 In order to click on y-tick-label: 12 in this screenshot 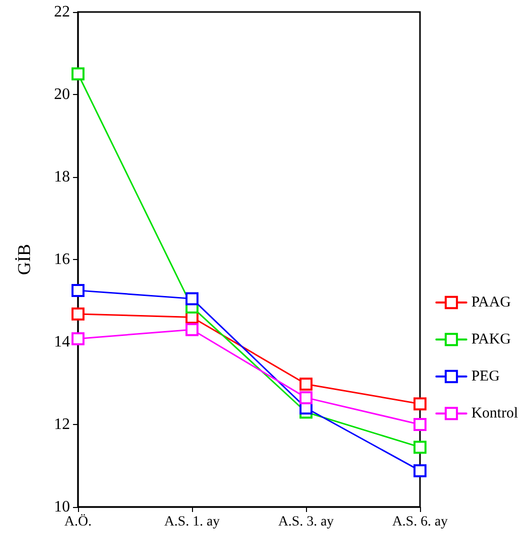, I will do `click(62, 424)`.